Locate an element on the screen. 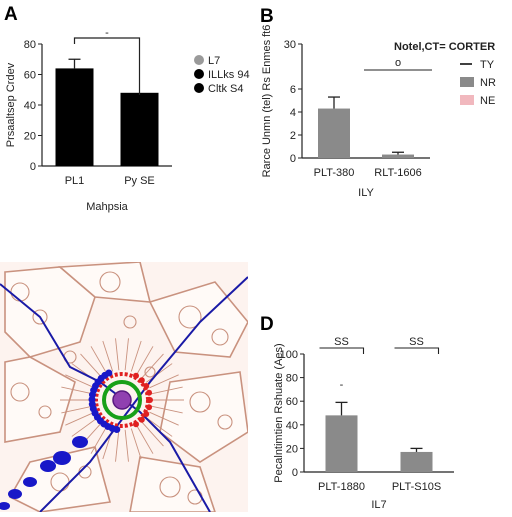 Image resolution: width=512 pixels, height=517 pixels. panel-label-b: B is located at coordinates (267, 16).